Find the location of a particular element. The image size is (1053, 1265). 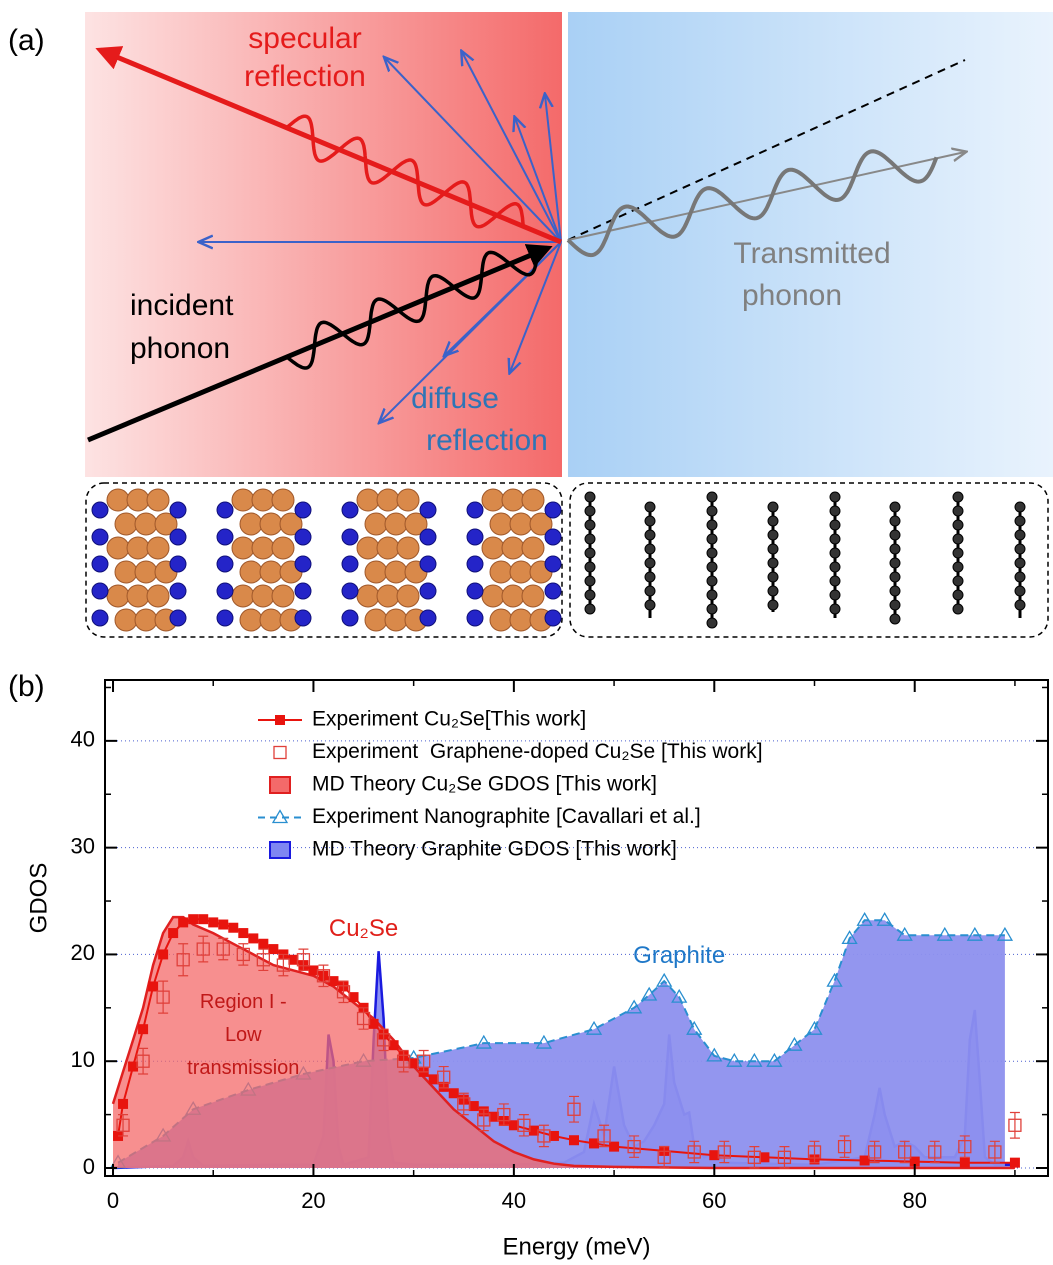

y-tick-label: 30 is located at coordinates (83, 845).